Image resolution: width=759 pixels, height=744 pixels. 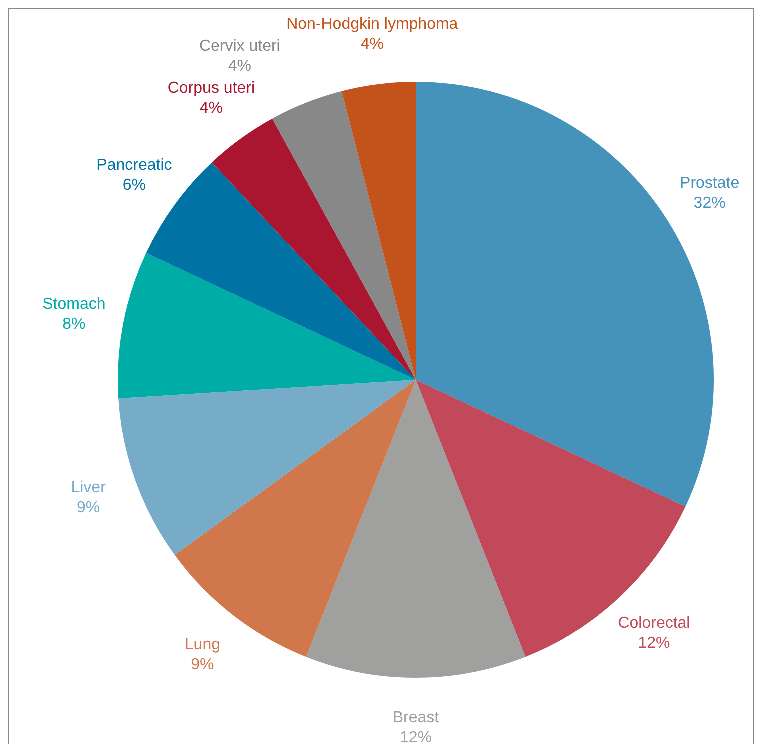 What do you see at coordinates (89, 487) in the screenshot?
I see `slice-label: Liver` at bounding box center [89, 487].